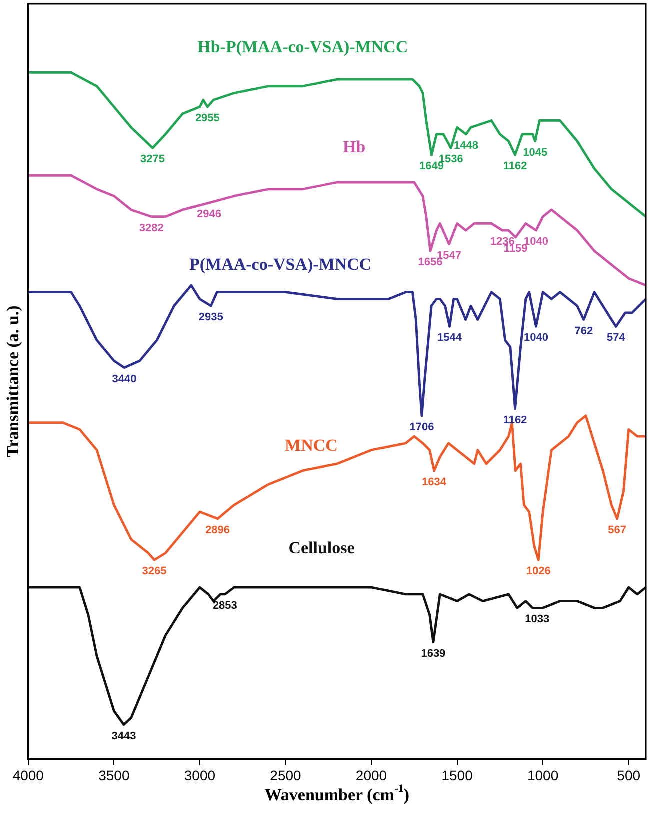 This screenshot has width=650, height=818. Describe the element at coordinates (422, 427) in the screenshot. I see `annotation: 1706` at that location.